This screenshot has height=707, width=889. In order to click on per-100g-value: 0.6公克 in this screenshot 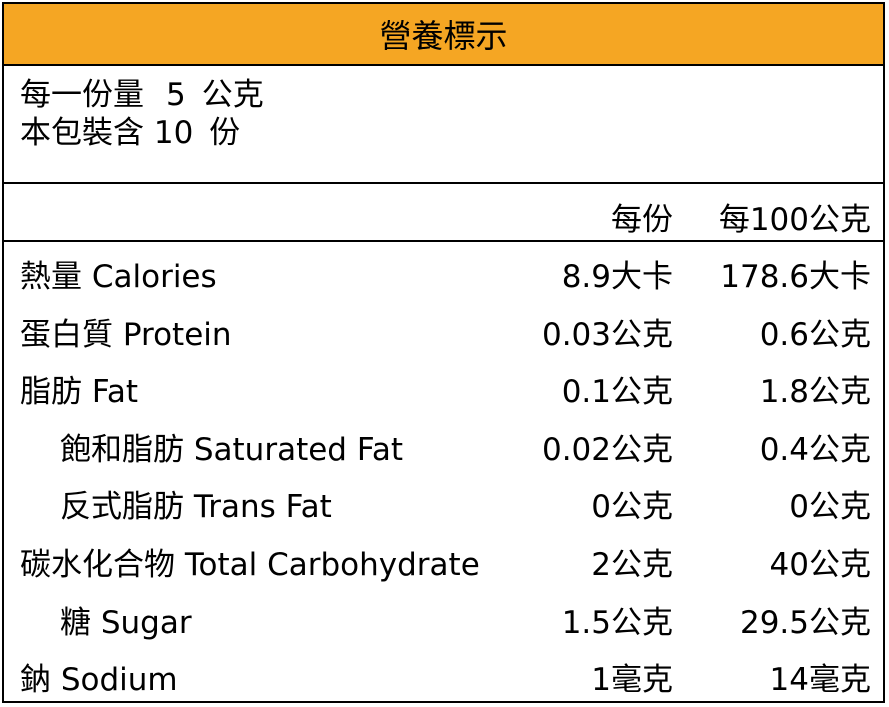, I will do `click(815, 334)`.